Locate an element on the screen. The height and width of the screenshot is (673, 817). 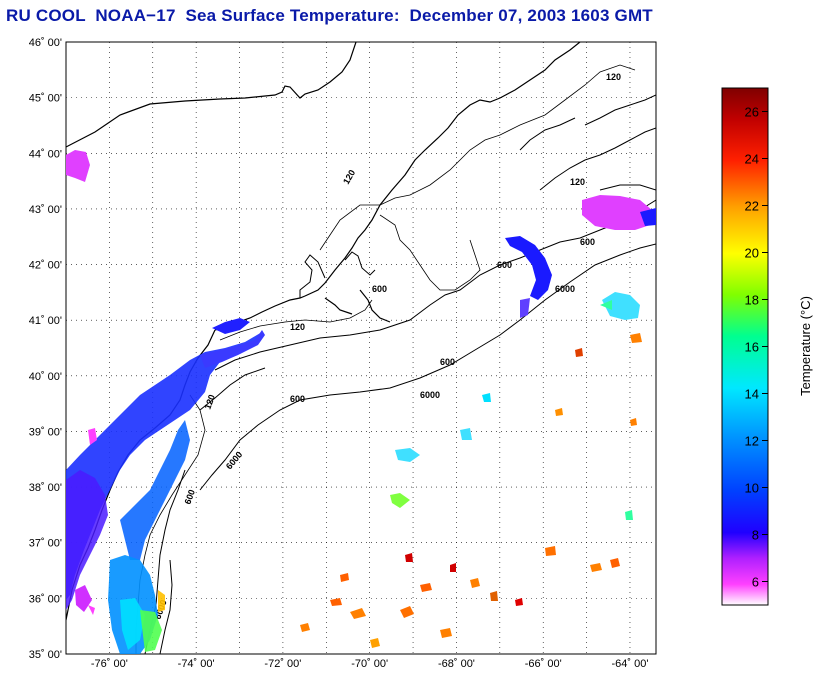
latitude-label: 46˚ 00' is located at coordinates (45, 43).